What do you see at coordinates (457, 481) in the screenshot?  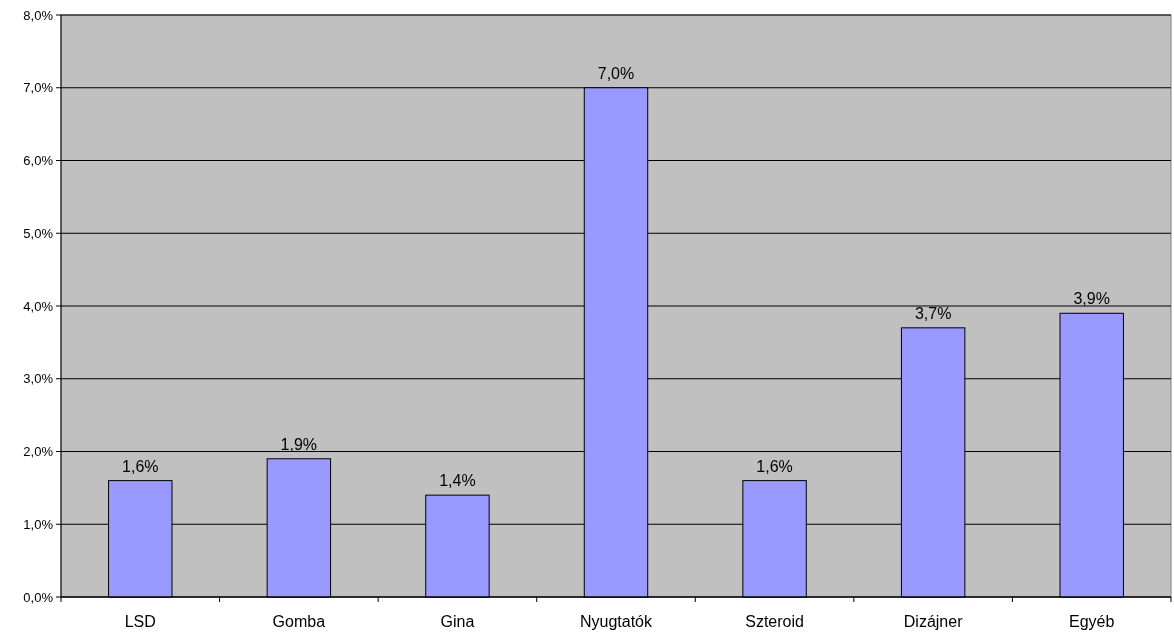 I see `data-label: 1,4%` at bounding box center [457, 481].